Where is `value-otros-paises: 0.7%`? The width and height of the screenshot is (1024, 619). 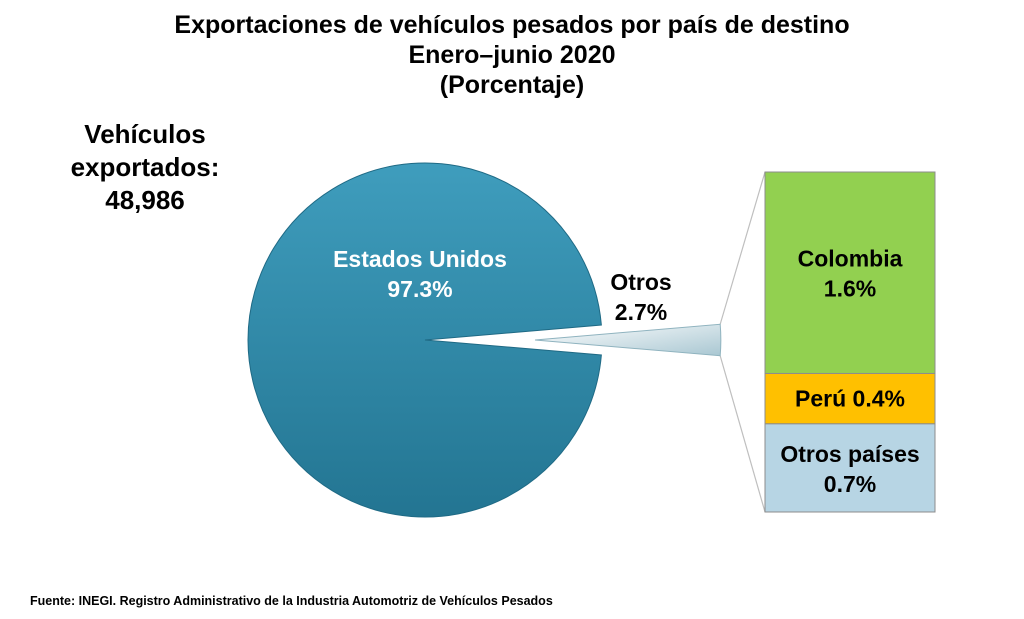 value-otros-paises: 0.7% is located at coordinates (850, 484).